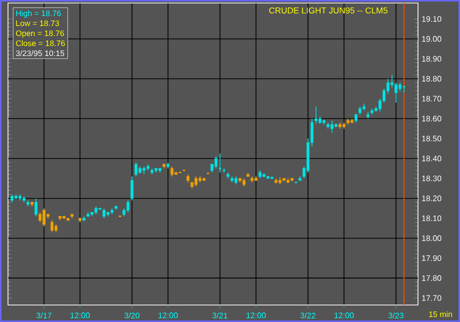 This screenshot has height=322, width=460. I want to click on x-tick-label: 3/17, so click(44, 315).